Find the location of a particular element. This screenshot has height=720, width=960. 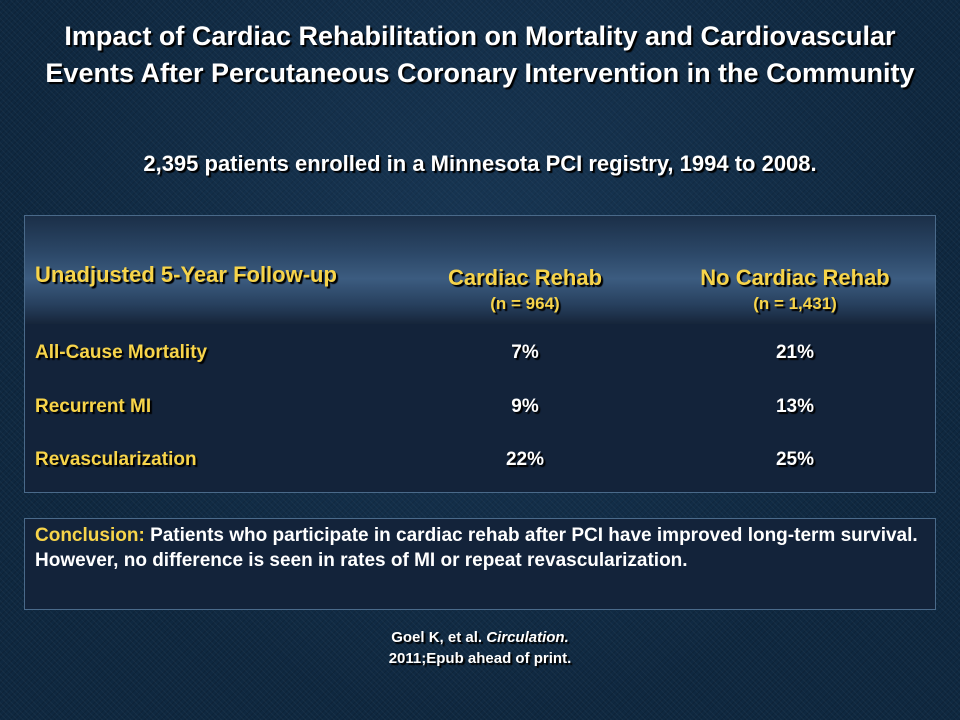

column-header-no-cardiac-rehab: No Cardiac Rehab (n = 1,431) is located at coordinates (795, 290).